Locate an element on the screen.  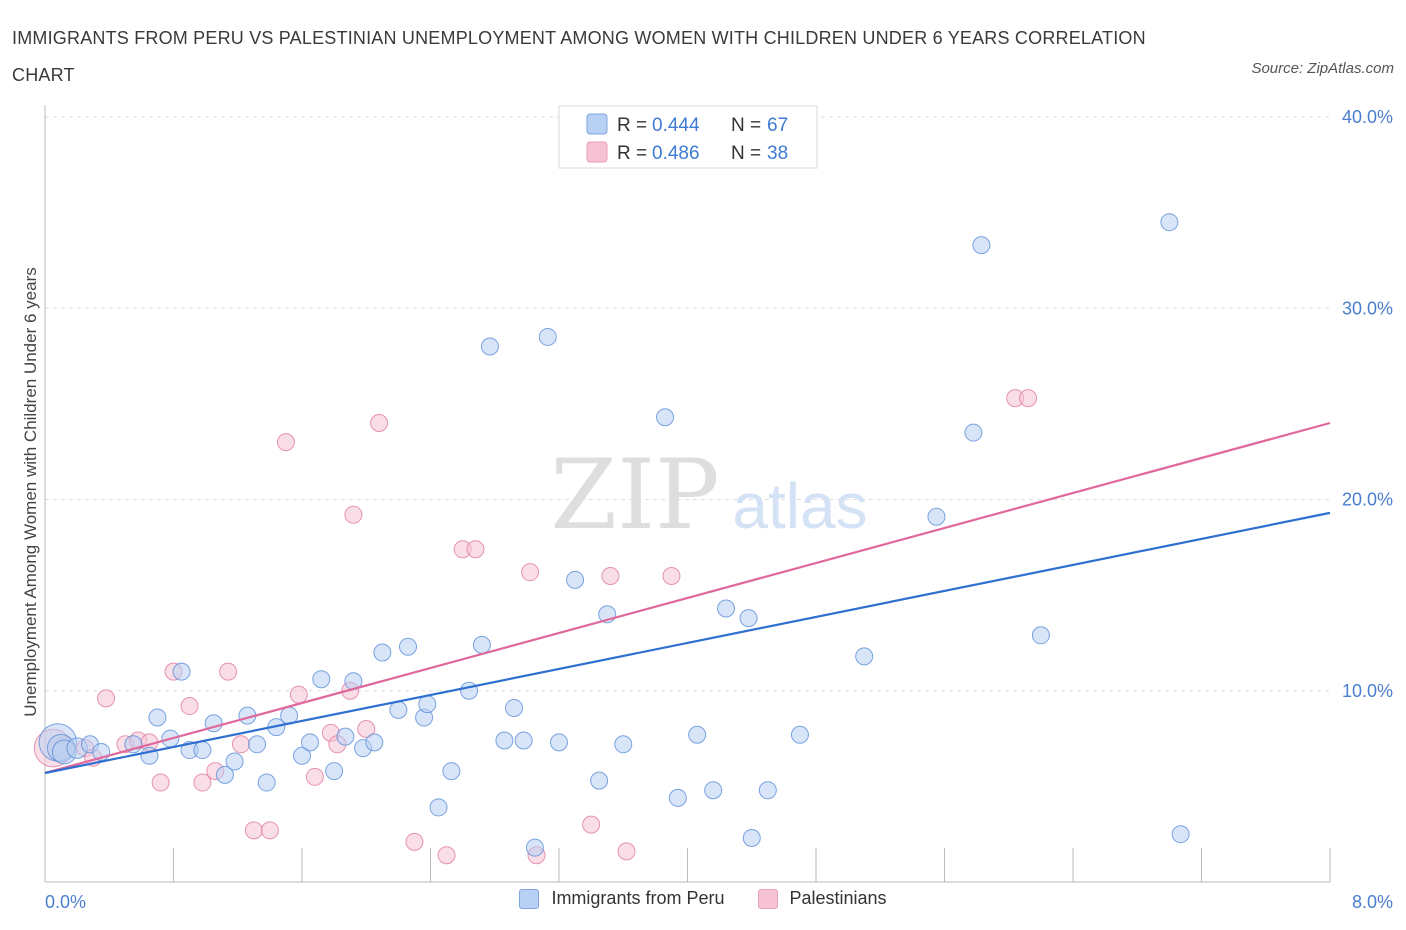
legend-swatch-palestinians is located at coordinates (597, 152).